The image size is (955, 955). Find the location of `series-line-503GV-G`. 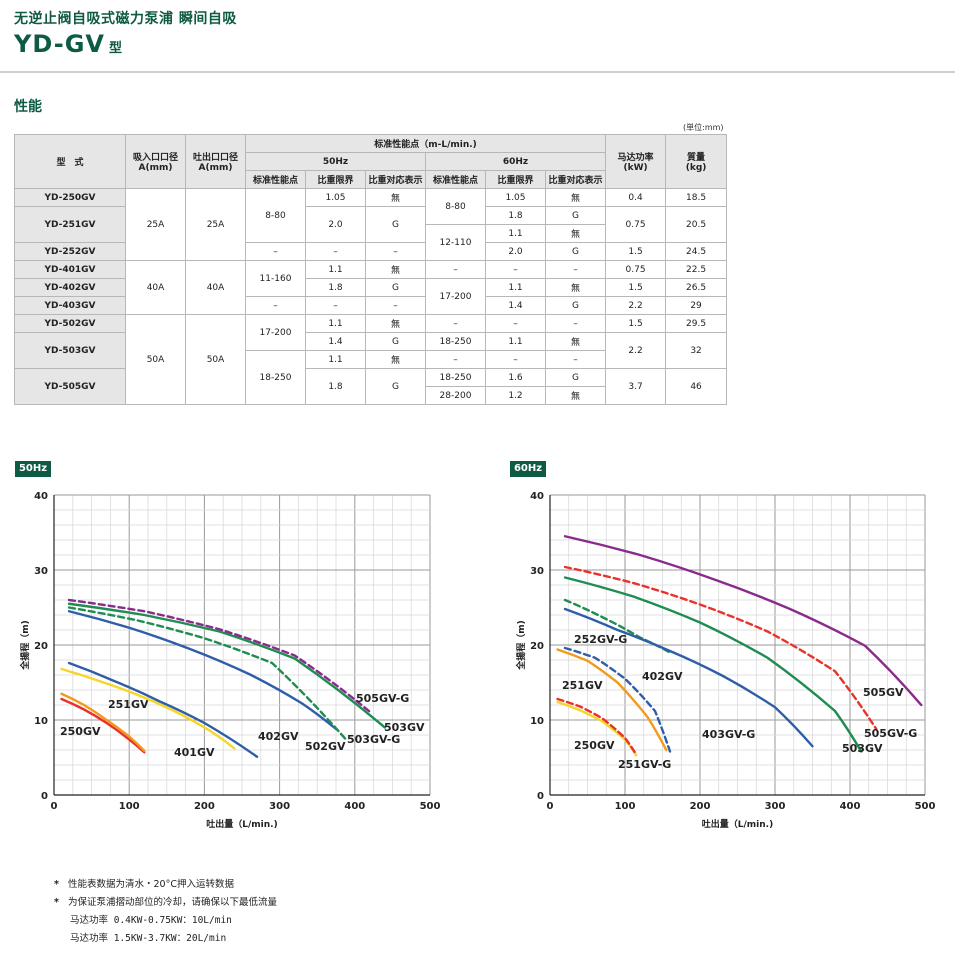

series-line-503GV-G is located at coordinates (208, 674).